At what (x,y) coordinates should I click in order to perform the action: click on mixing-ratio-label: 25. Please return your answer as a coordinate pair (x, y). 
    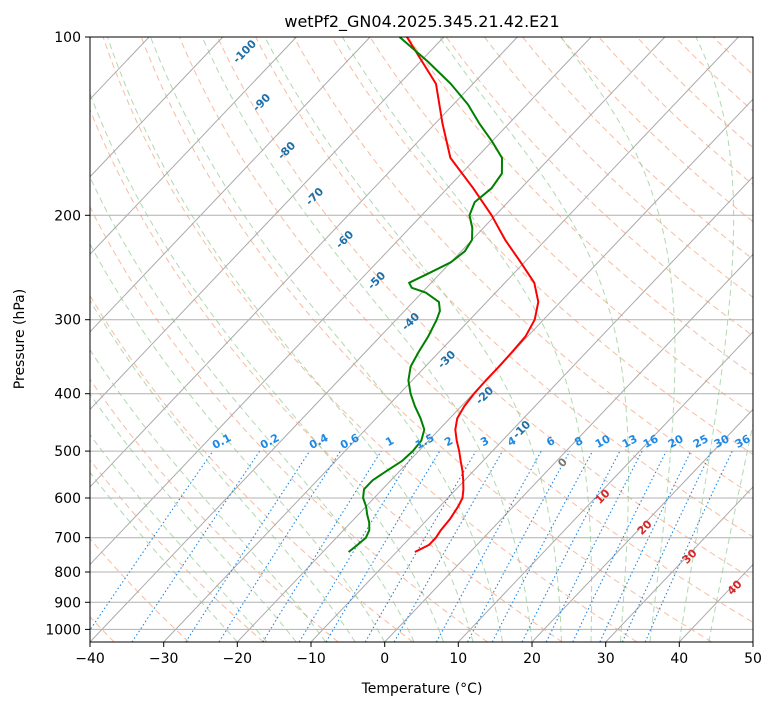
    Looking at the image, I should click on (701, 441).